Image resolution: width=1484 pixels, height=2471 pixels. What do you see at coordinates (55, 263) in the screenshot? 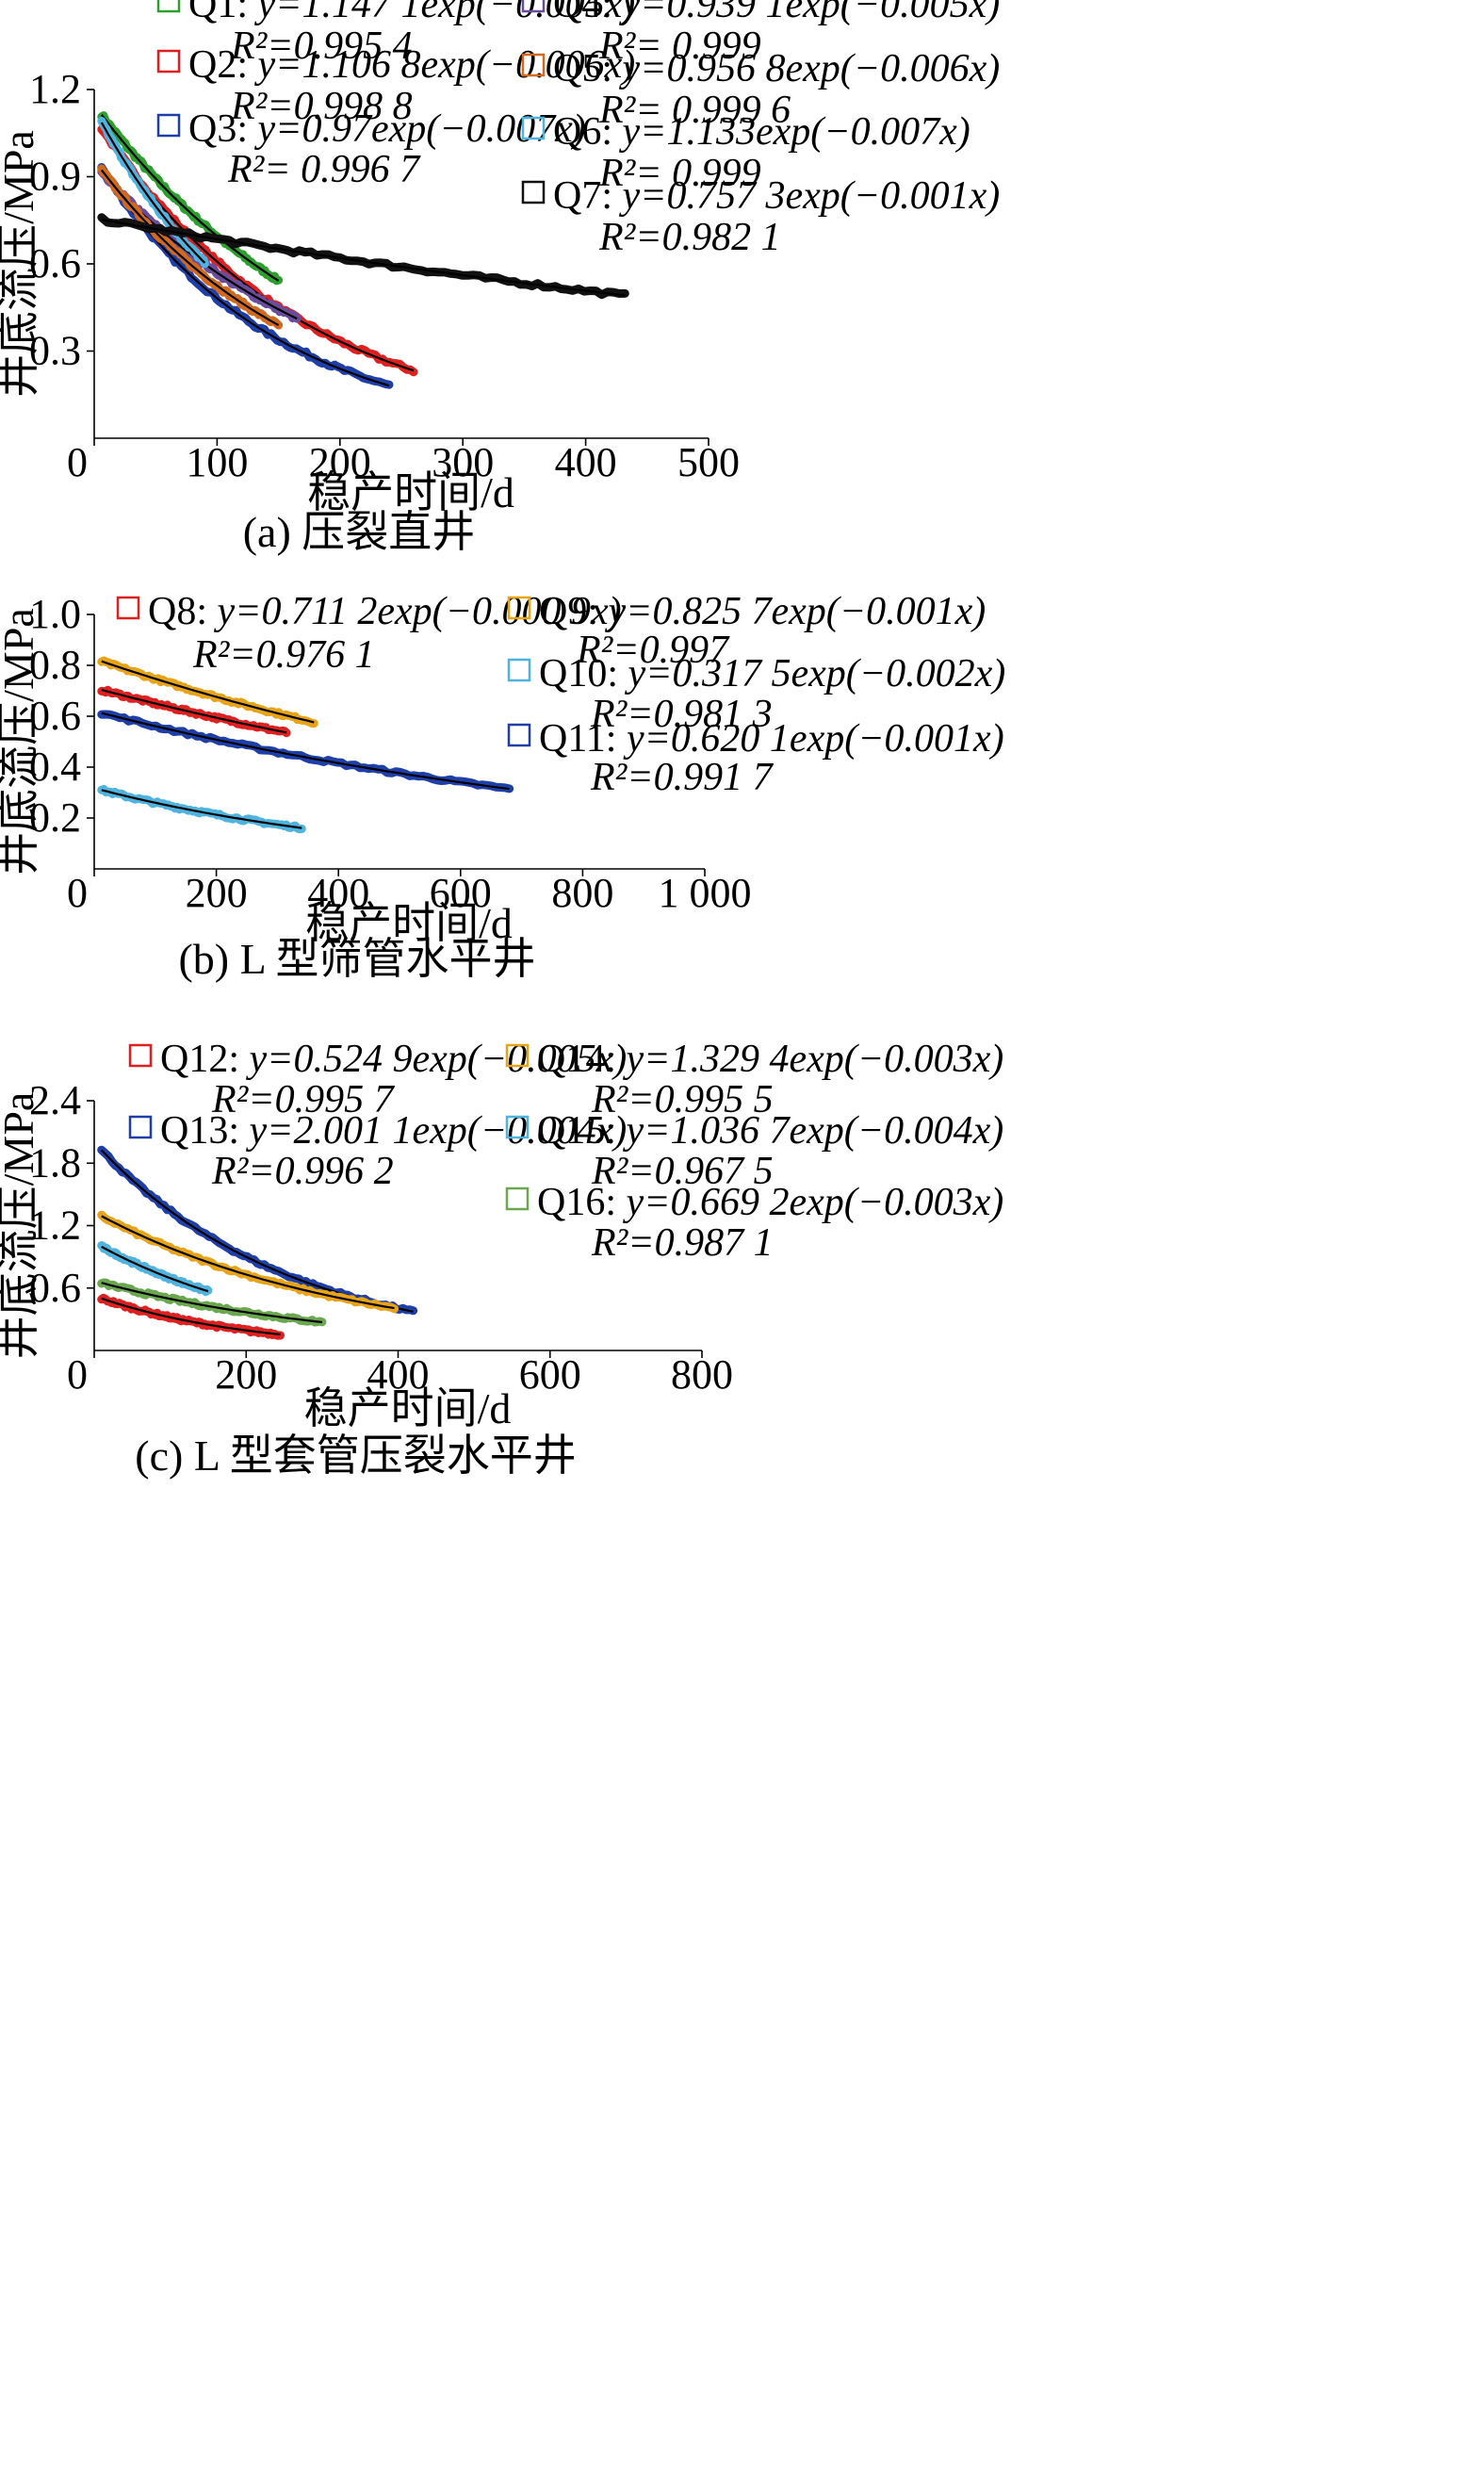
I see `y-tick-label: 0.6` at bounding box center [55, 263].